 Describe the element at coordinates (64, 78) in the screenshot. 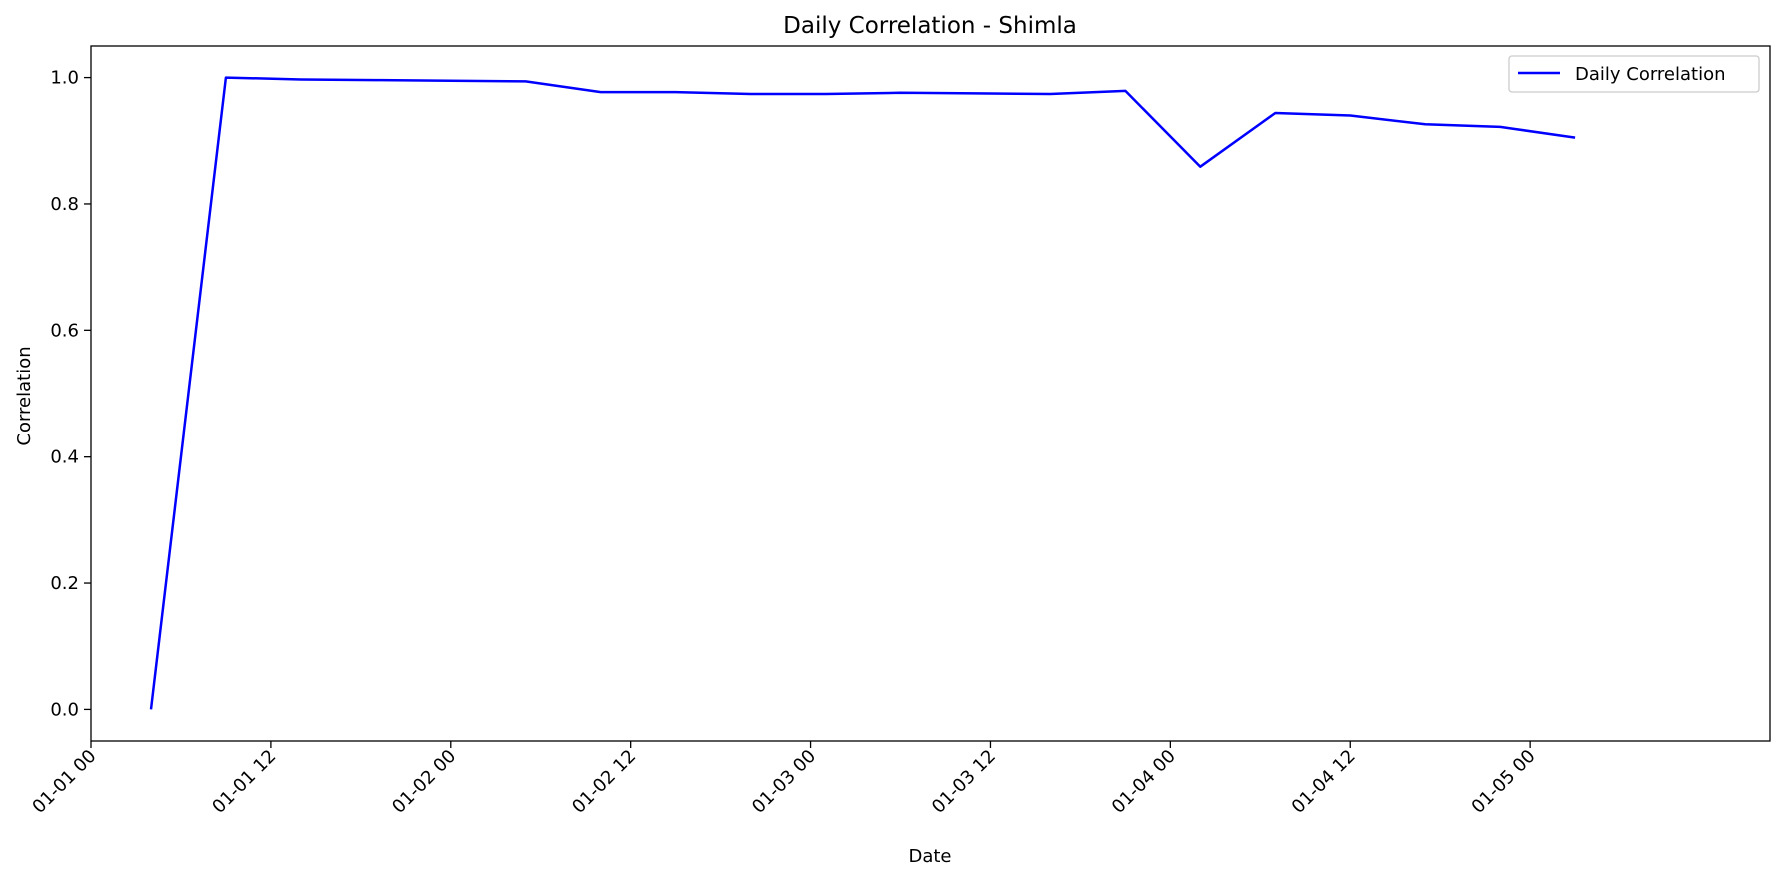

I see `y-tick-label: 1.0` at that location.